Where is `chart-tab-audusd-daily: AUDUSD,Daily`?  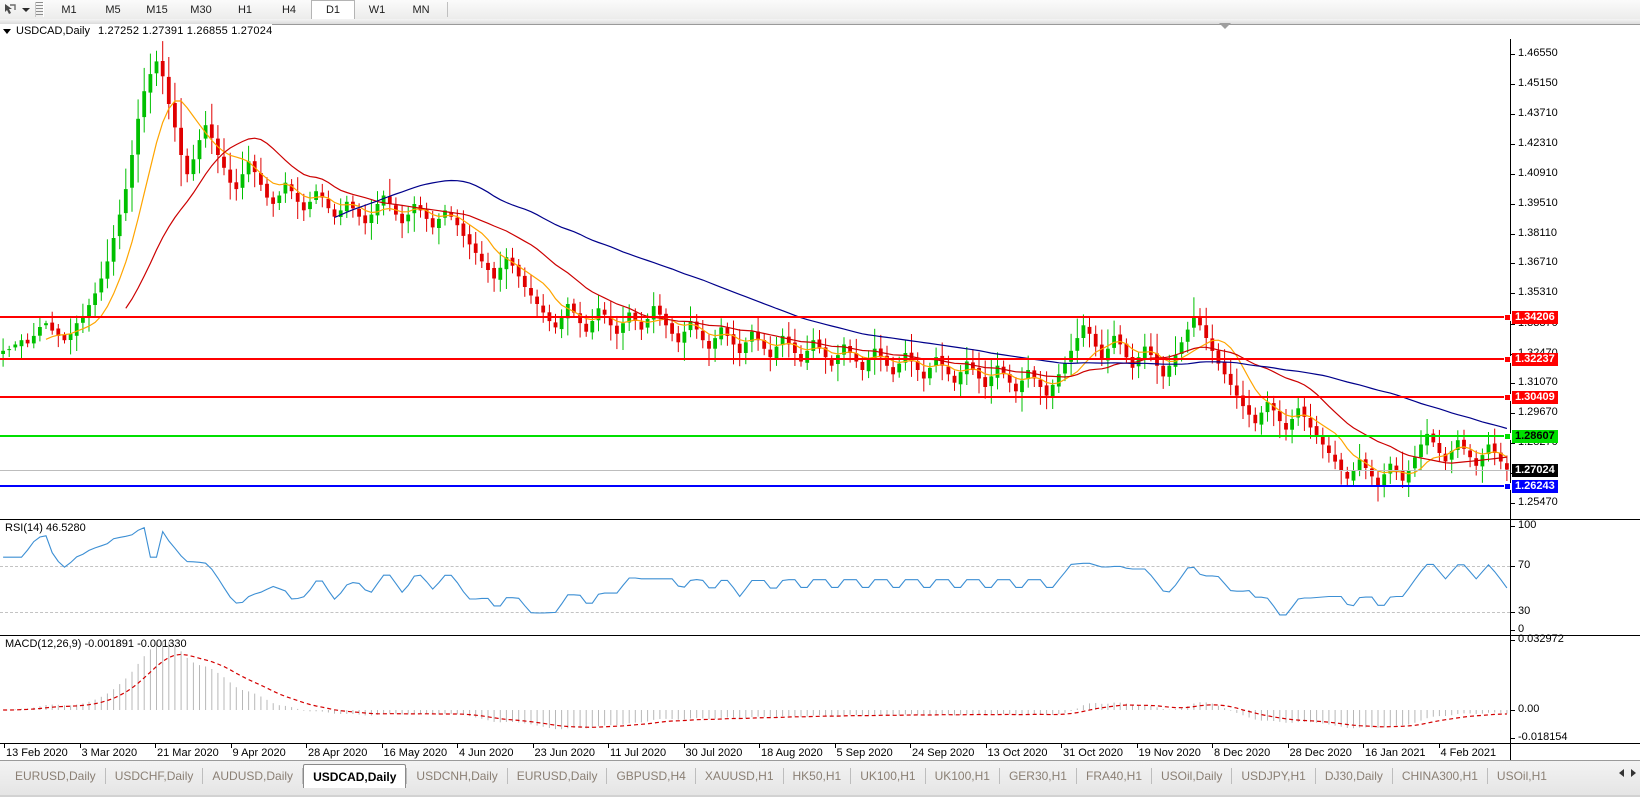 chart-tab-audusd-daily: AUDUSD,Daily is located at coordinates (253, 776).